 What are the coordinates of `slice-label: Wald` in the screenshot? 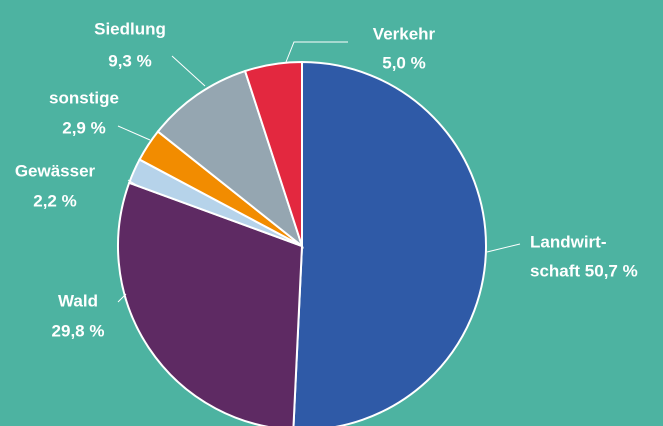 It's located at (78, 300).